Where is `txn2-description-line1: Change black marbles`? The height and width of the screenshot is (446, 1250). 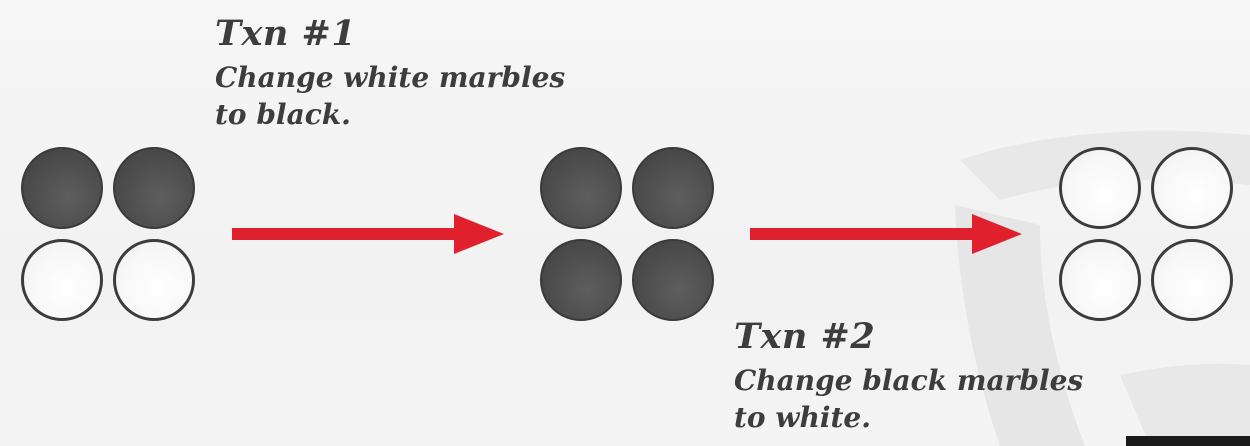
txn2-description-line1: Change black marbles is located at coordinates (909, 380).